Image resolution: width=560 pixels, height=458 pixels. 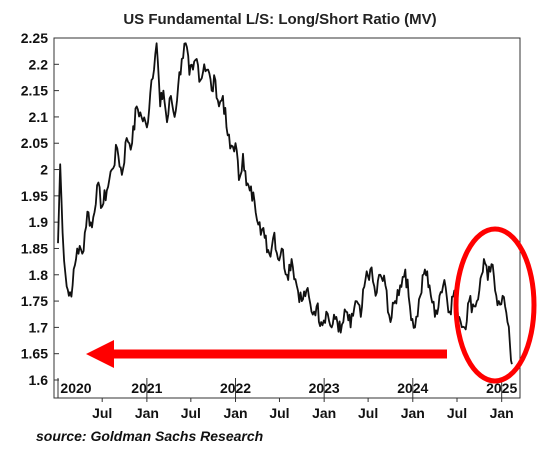 What do you see at coordinates (34, 248) in the screenshot?
I see `y-tick-label: 1.85` at bounding box center [34, 248].